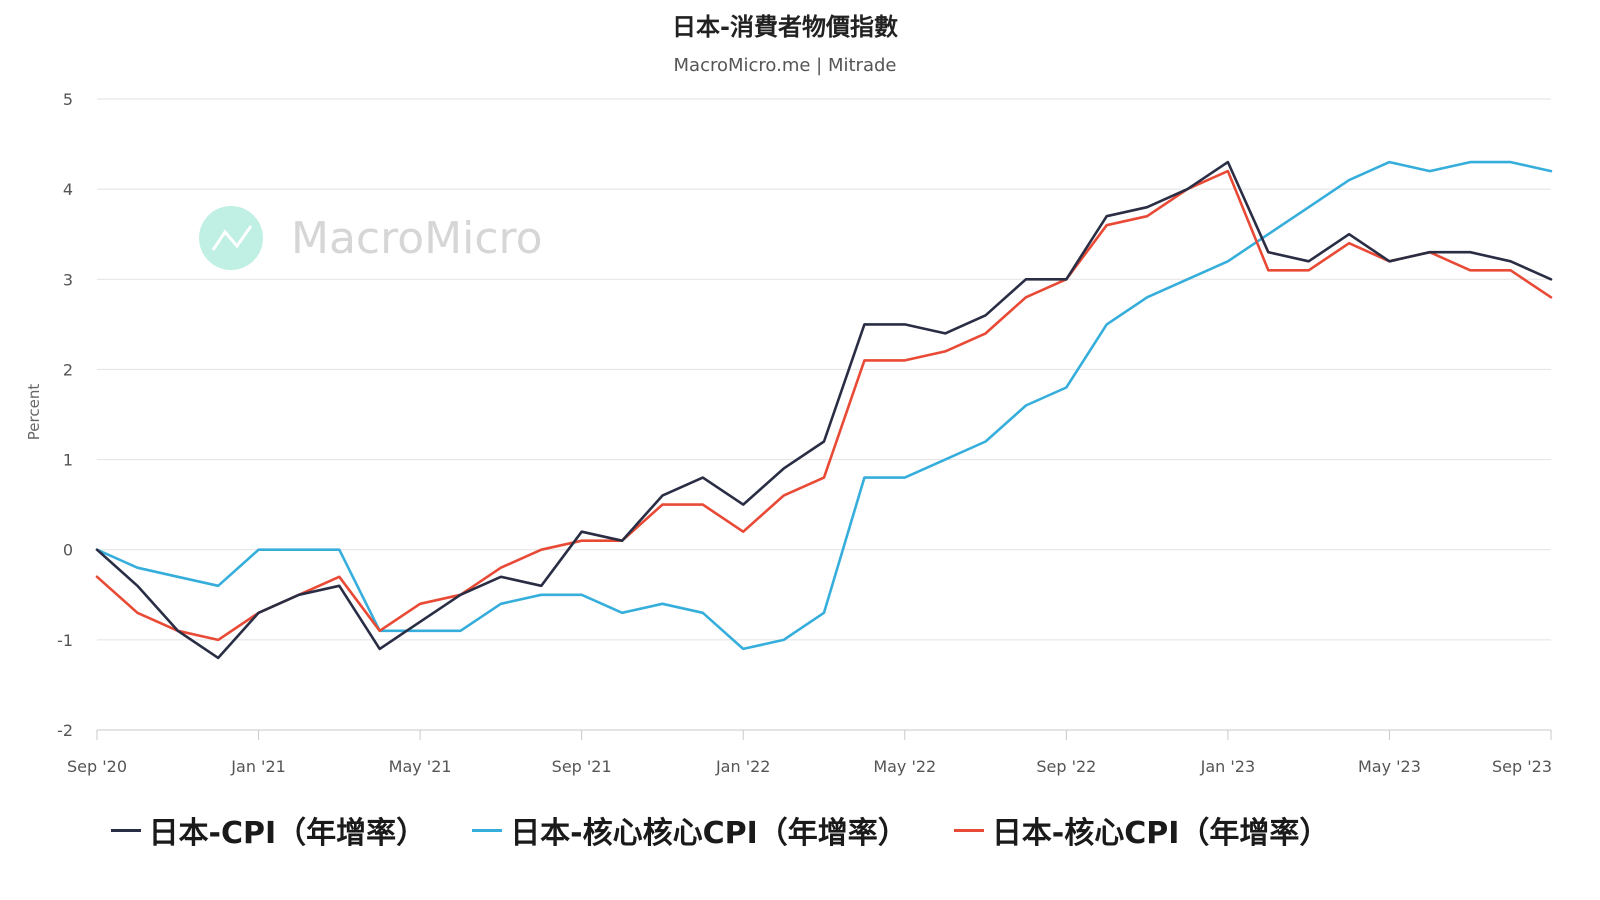 The image size is (1600, 900). I want to click on watermark-logo-line-icon, so click(232, 238).